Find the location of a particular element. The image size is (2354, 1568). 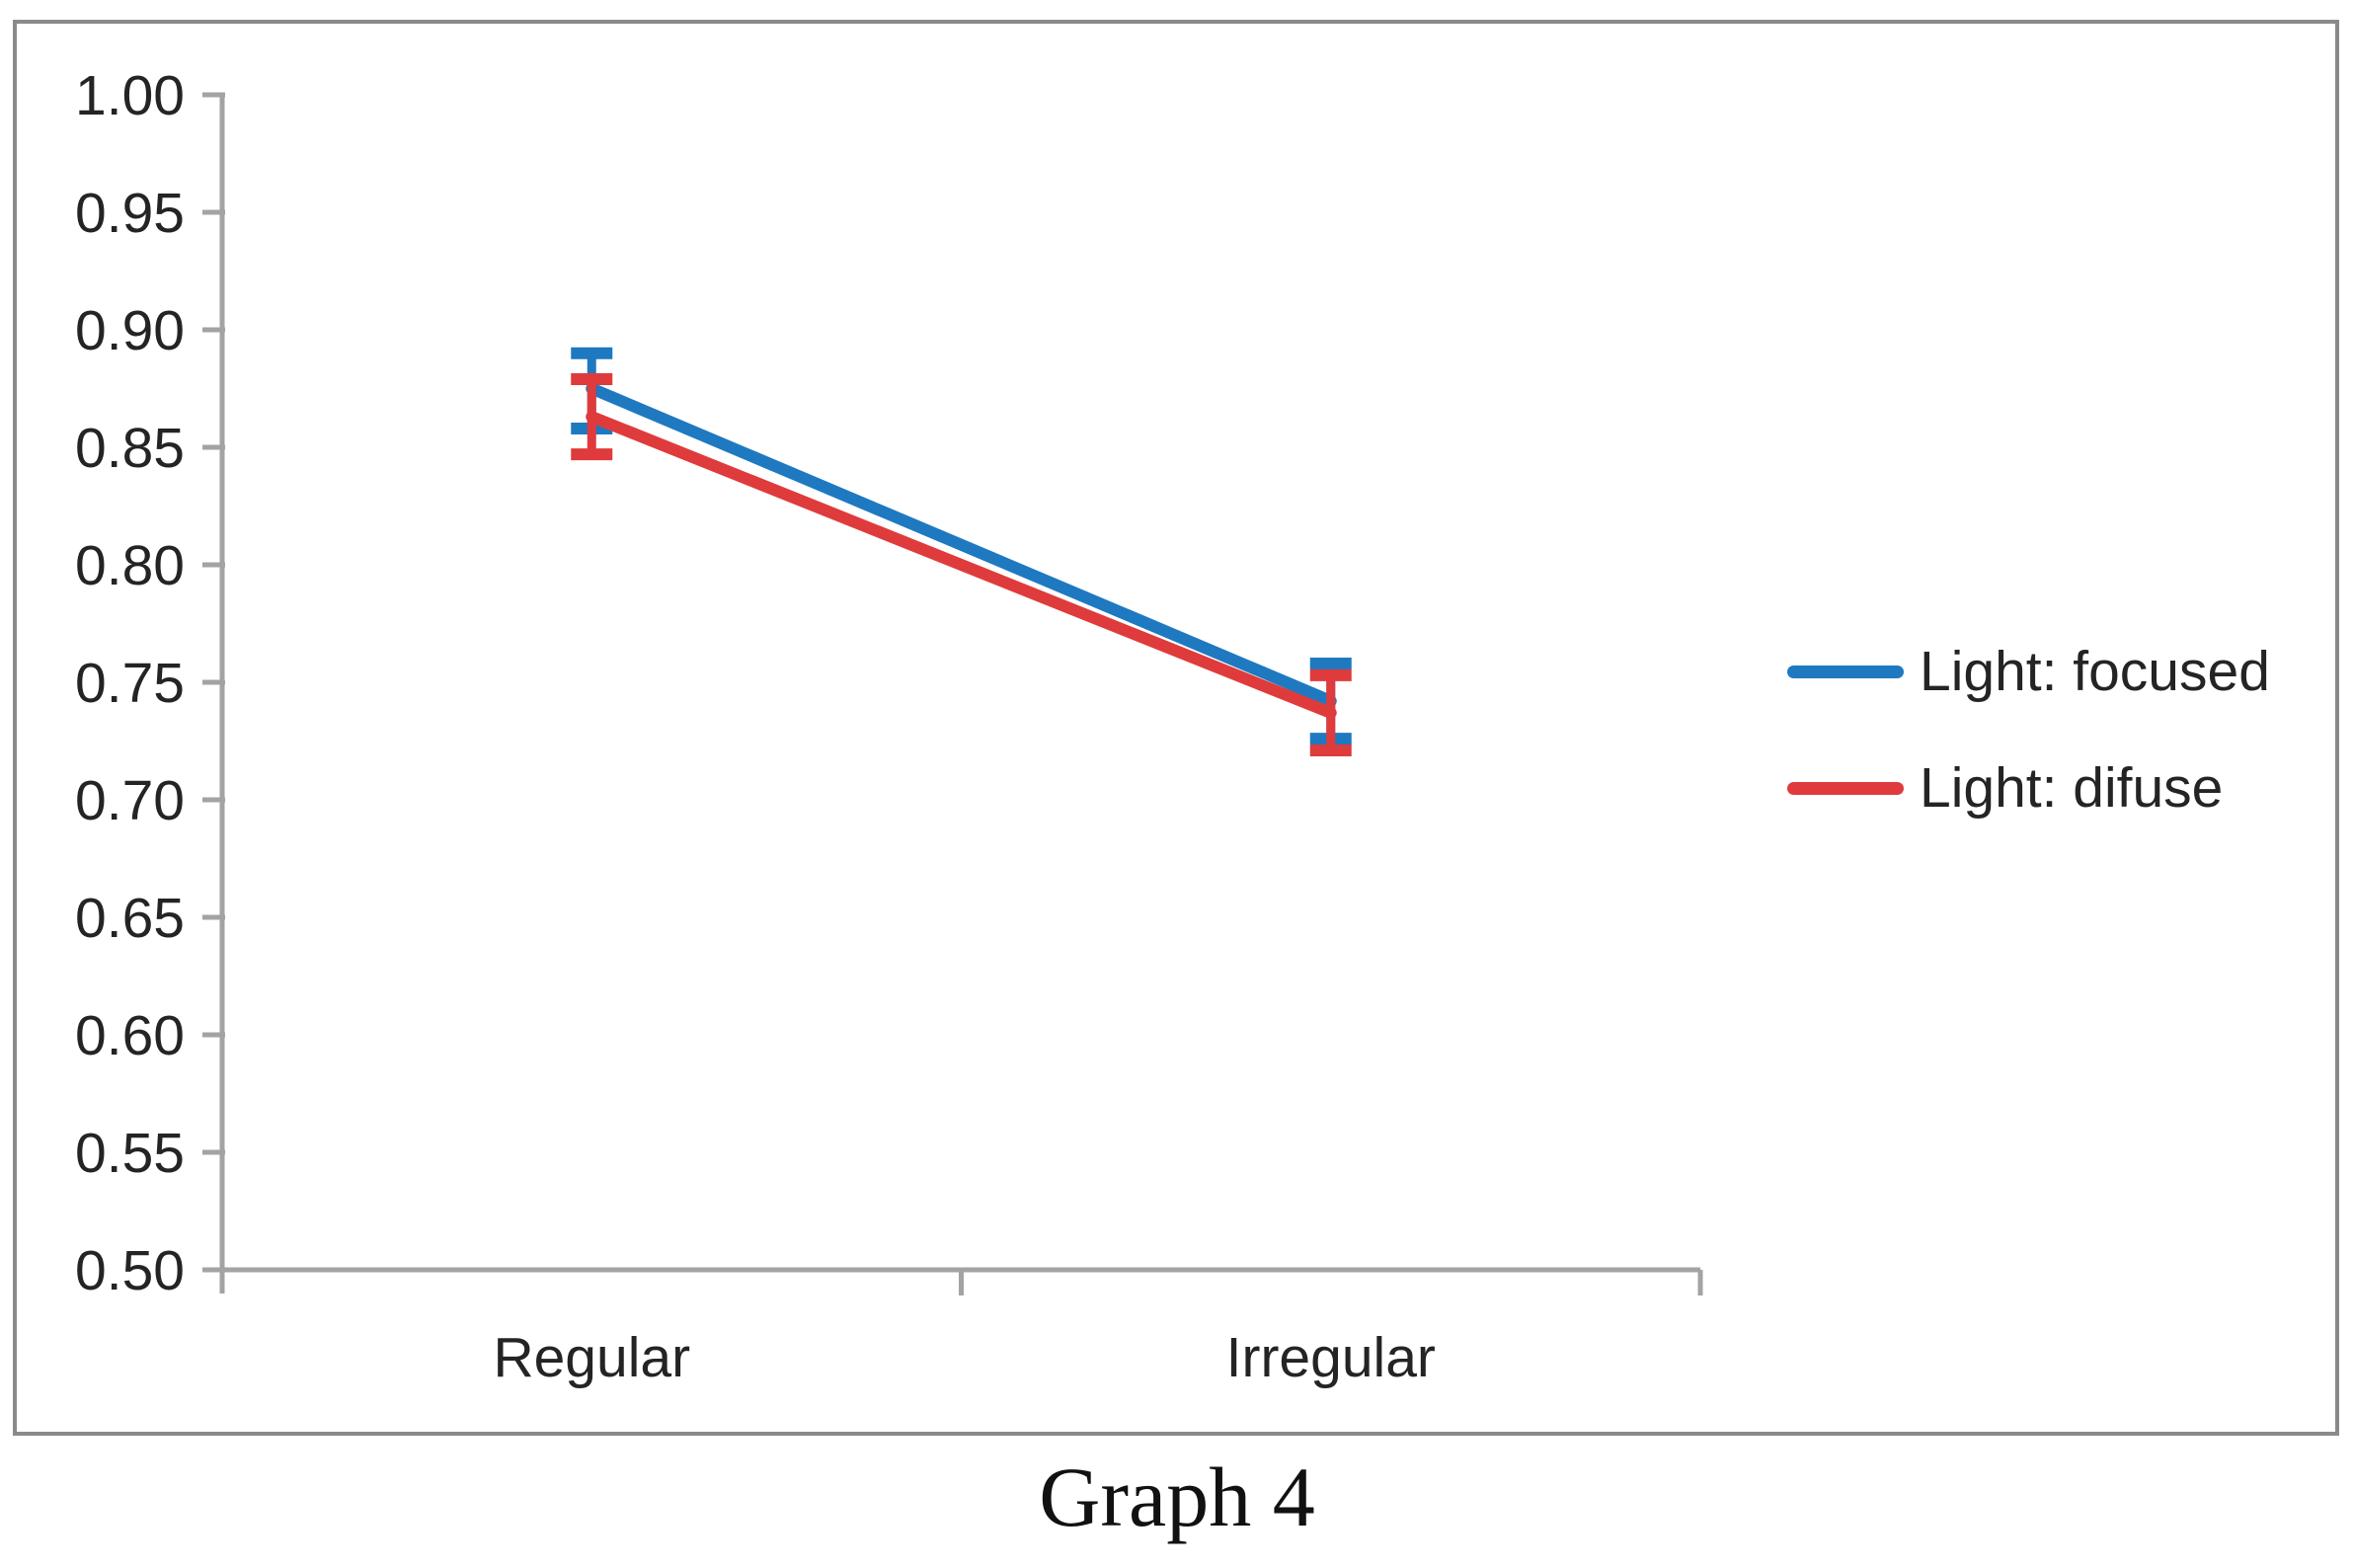

x-category-label: Regular is located at coordinates (591, 1357).